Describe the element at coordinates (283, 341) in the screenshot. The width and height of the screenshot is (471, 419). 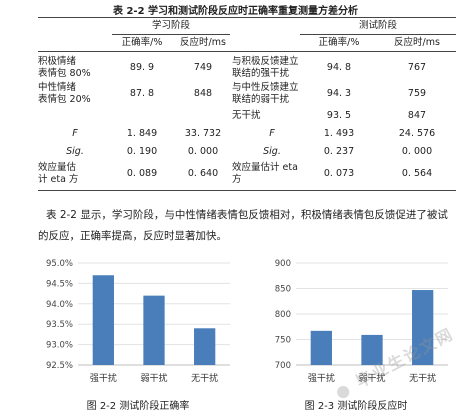
I see `y-tick-label: 750` at that location.